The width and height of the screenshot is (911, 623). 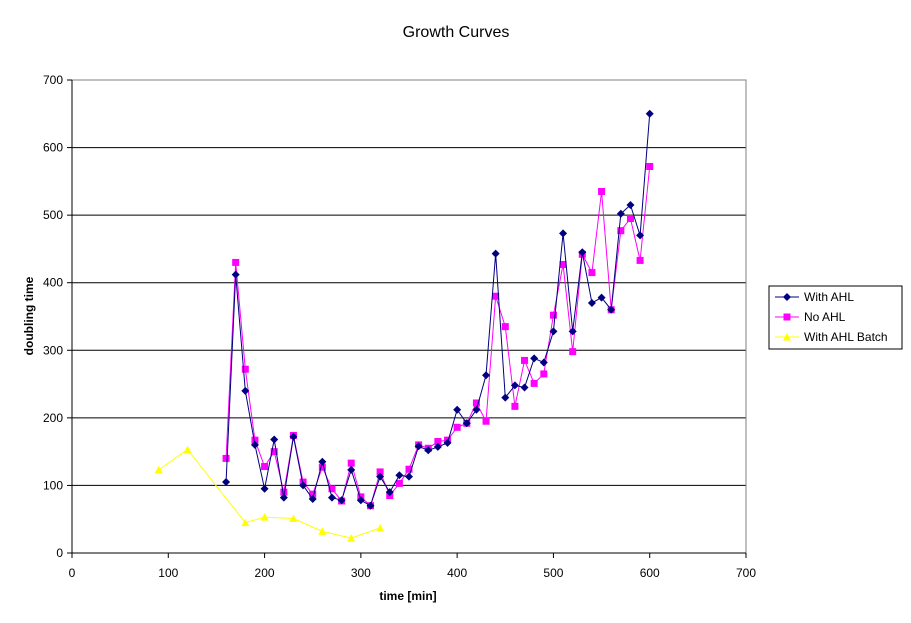 What do you see at coordinates (29, 315) in the screenshot?
I see `y-axis-label: doubling time` at bounding box center [29, 315].